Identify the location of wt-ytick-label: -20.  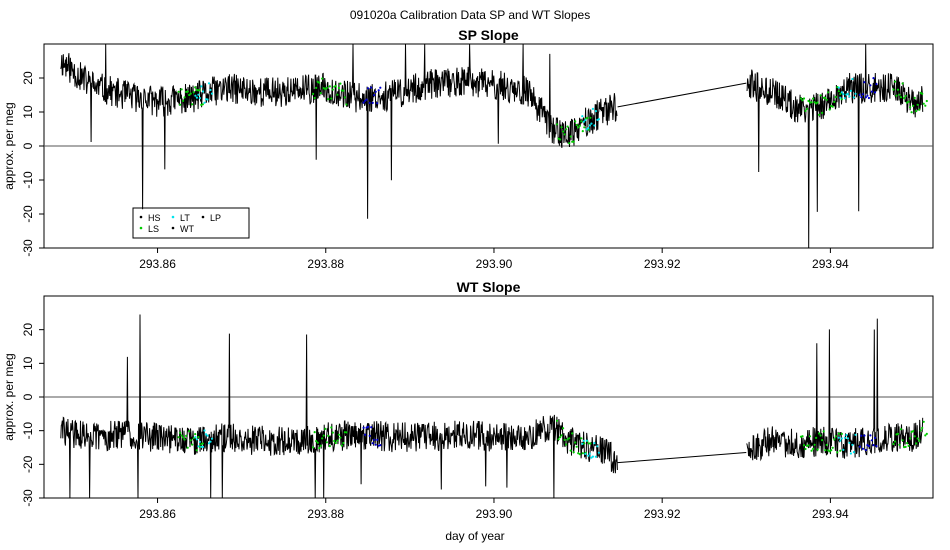
(28, 464).